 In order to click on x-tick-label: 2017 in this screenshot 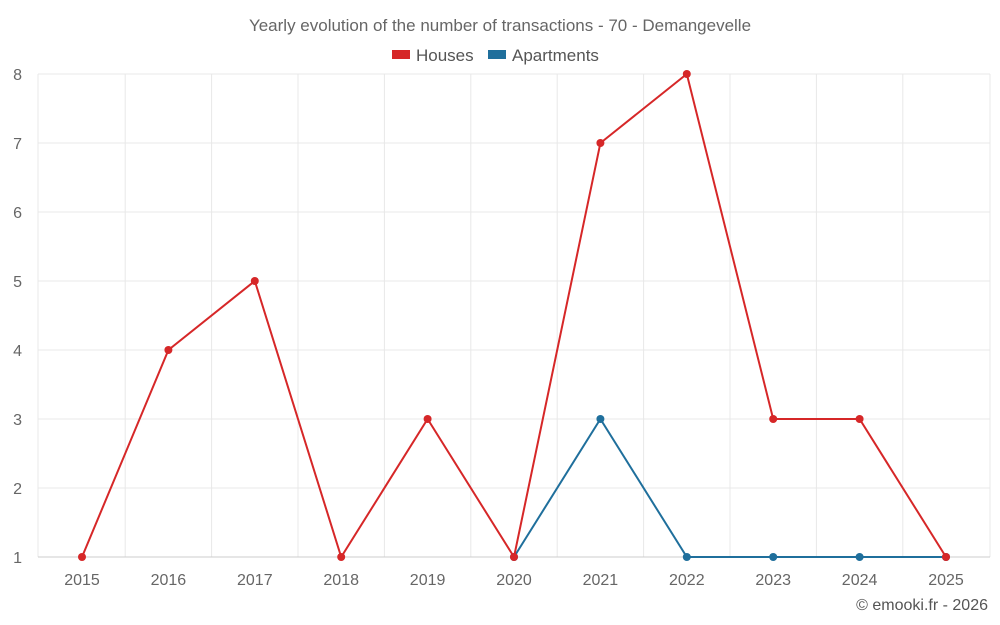, I will do `click(255, 580)`.